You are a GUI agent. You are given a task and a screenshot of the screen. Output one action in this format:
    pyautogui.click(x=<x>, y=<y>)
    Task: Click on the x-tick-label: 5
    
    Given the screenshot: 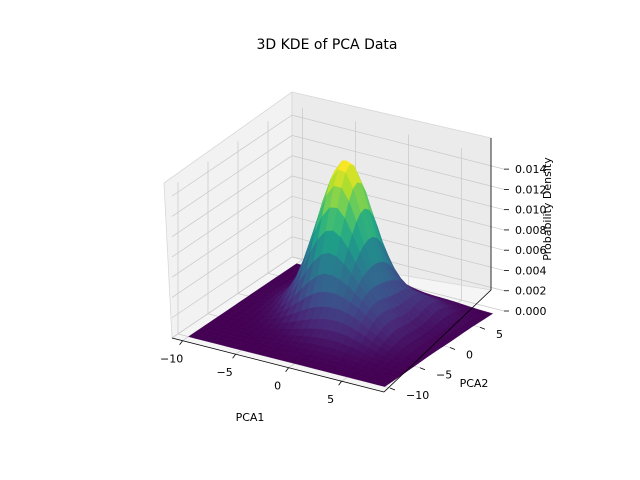 What is the action you would take?
    pyautogui.click(x=330, y=399)
    